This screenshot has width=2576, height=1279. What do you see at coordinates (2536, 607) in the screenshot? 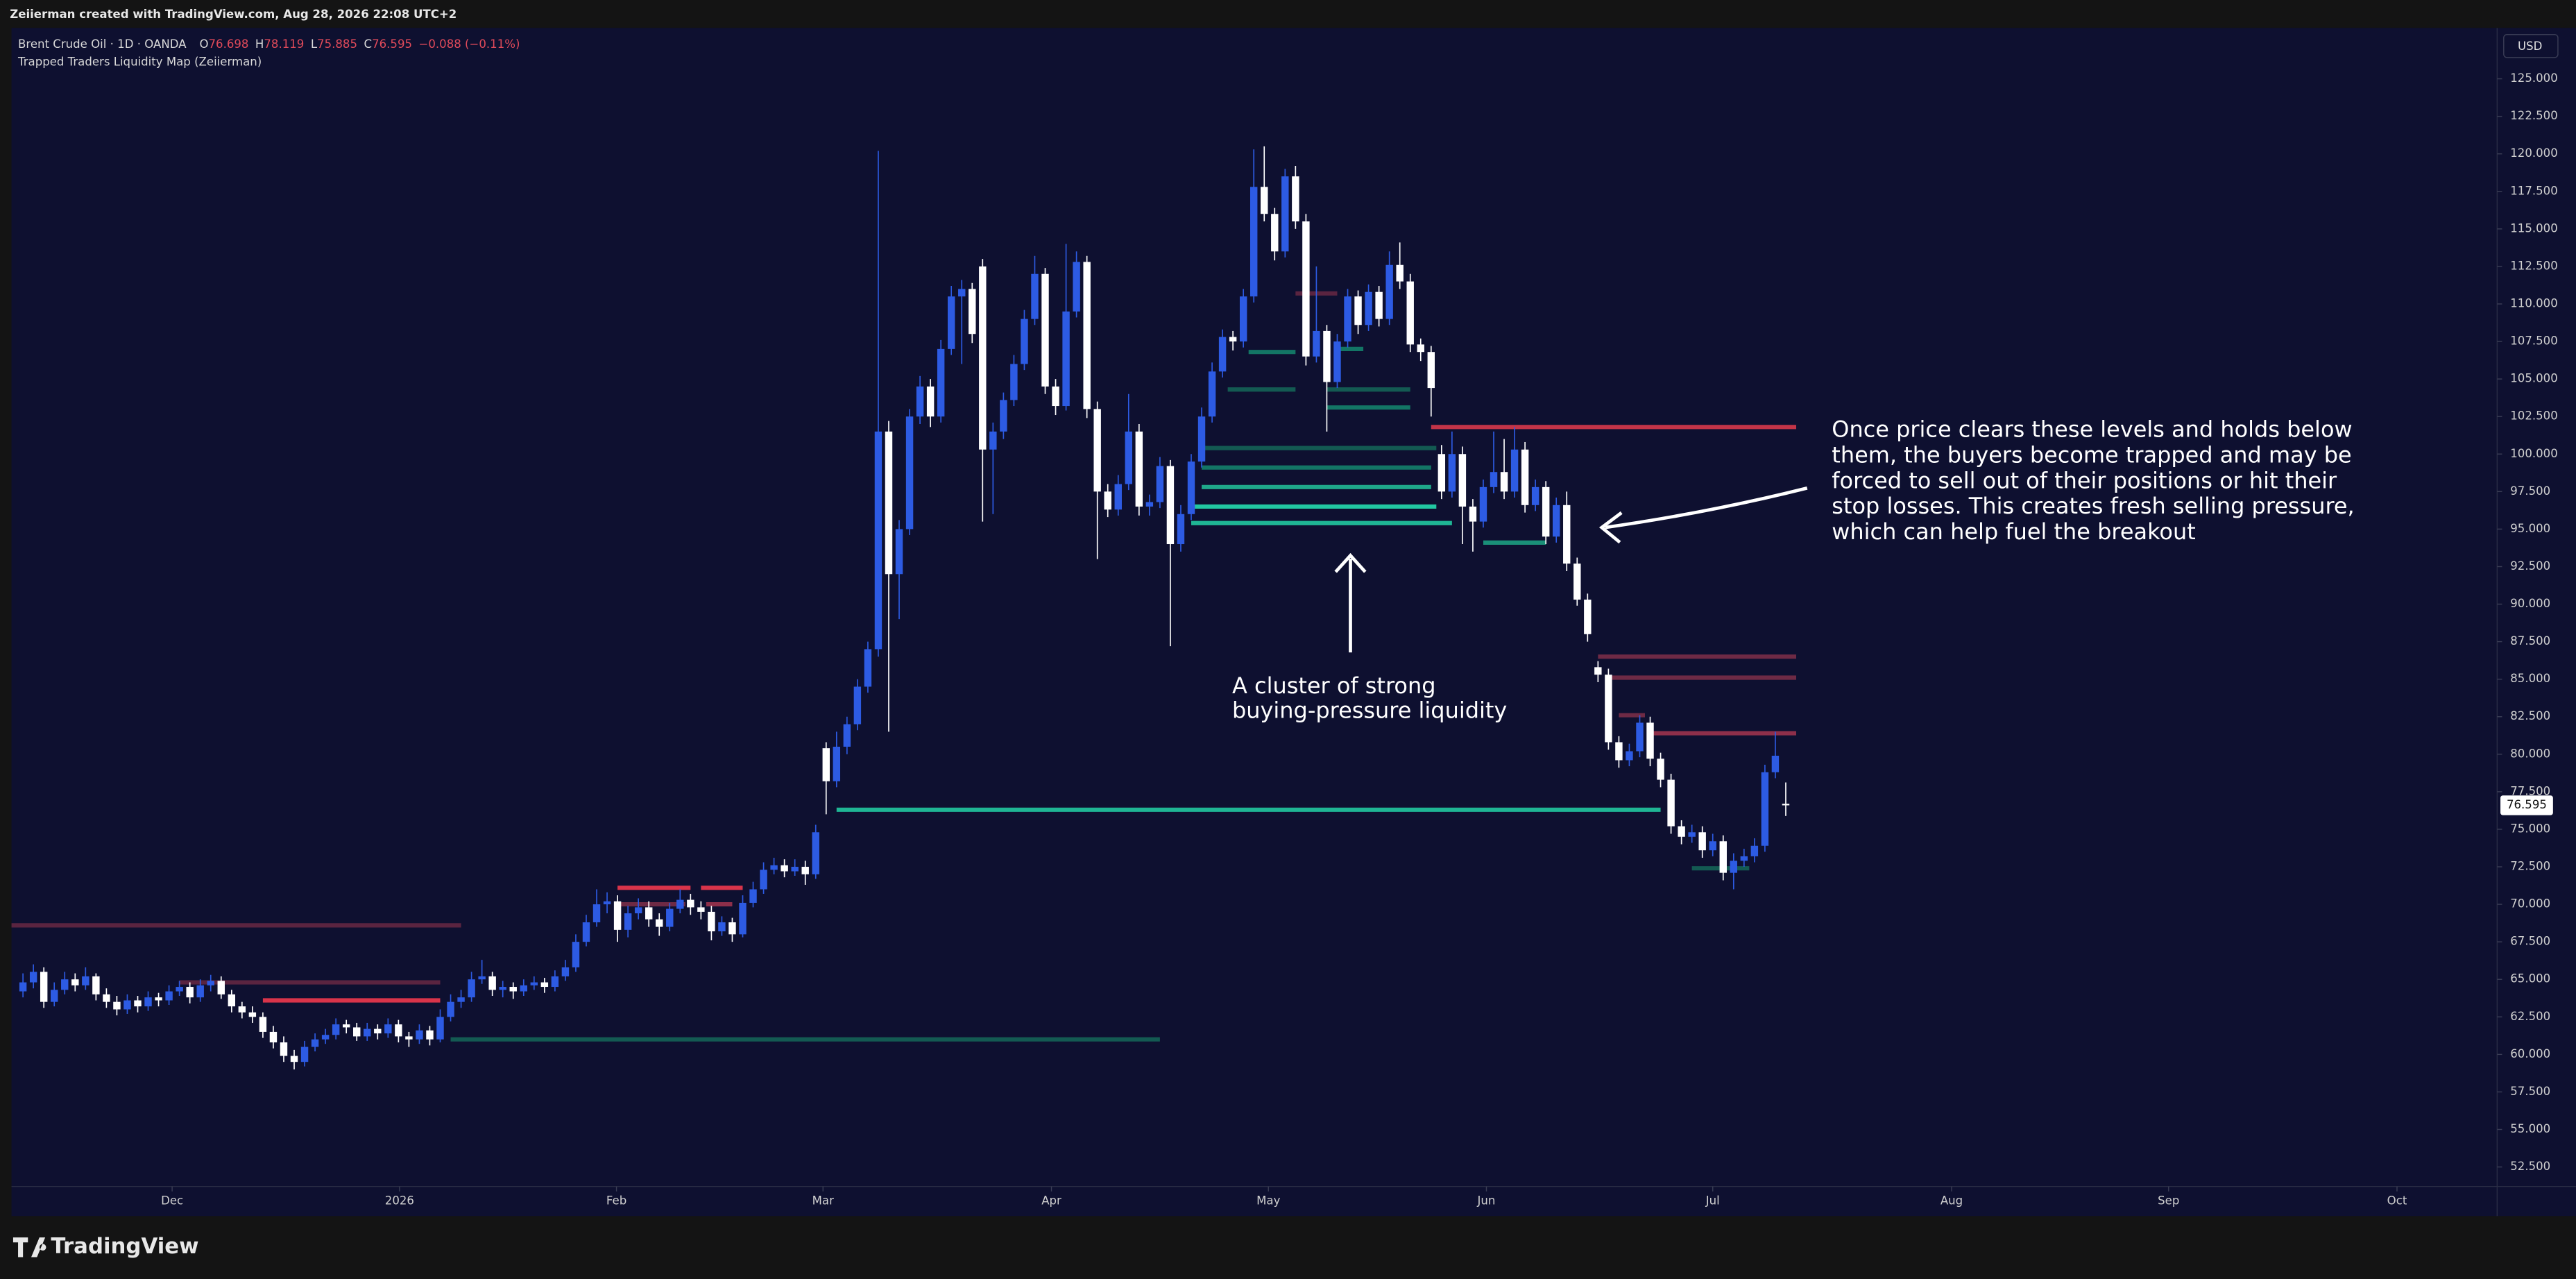
I see `price-scale` at bounding box center [2536, 607].